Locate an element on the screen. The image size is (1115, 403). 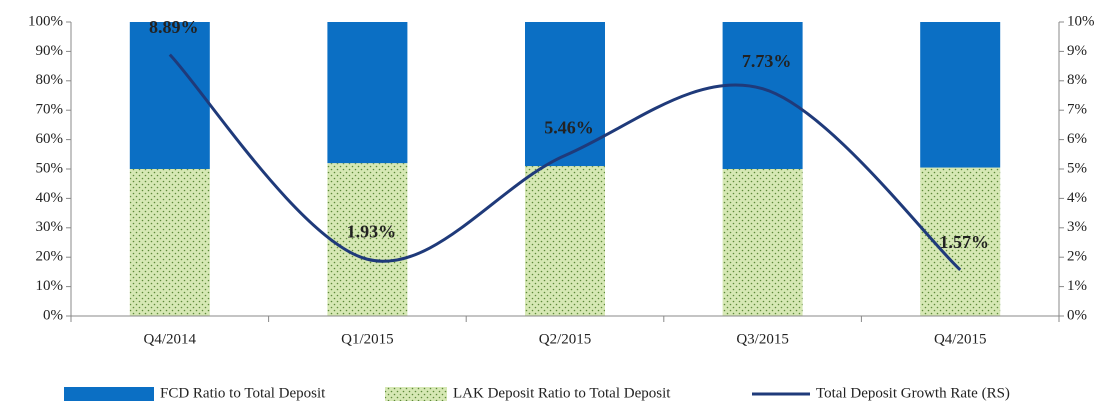
y2-tick-label: 2% is located at coordinates (1077, 257).